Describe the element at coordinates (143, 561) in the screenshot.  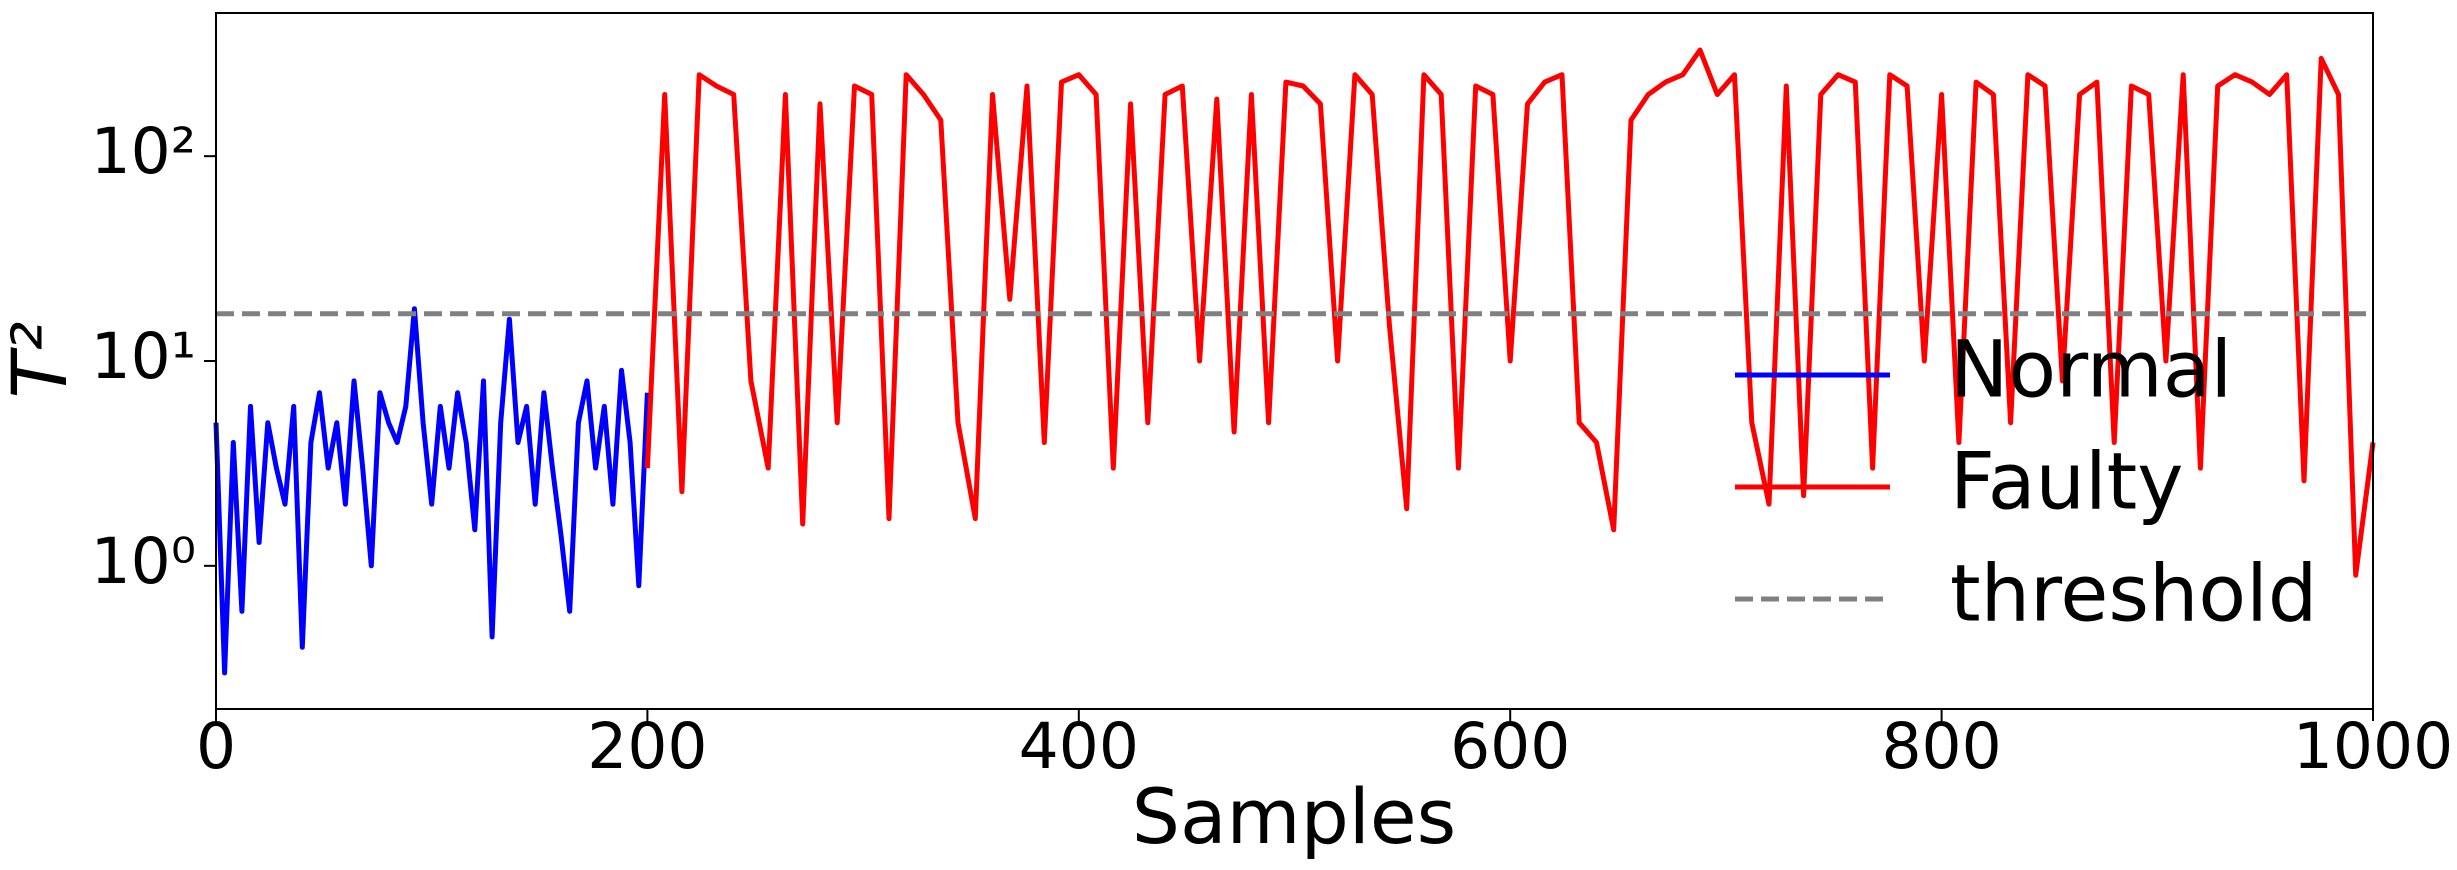
I see `y-tick-label: 10⁰` at that location.